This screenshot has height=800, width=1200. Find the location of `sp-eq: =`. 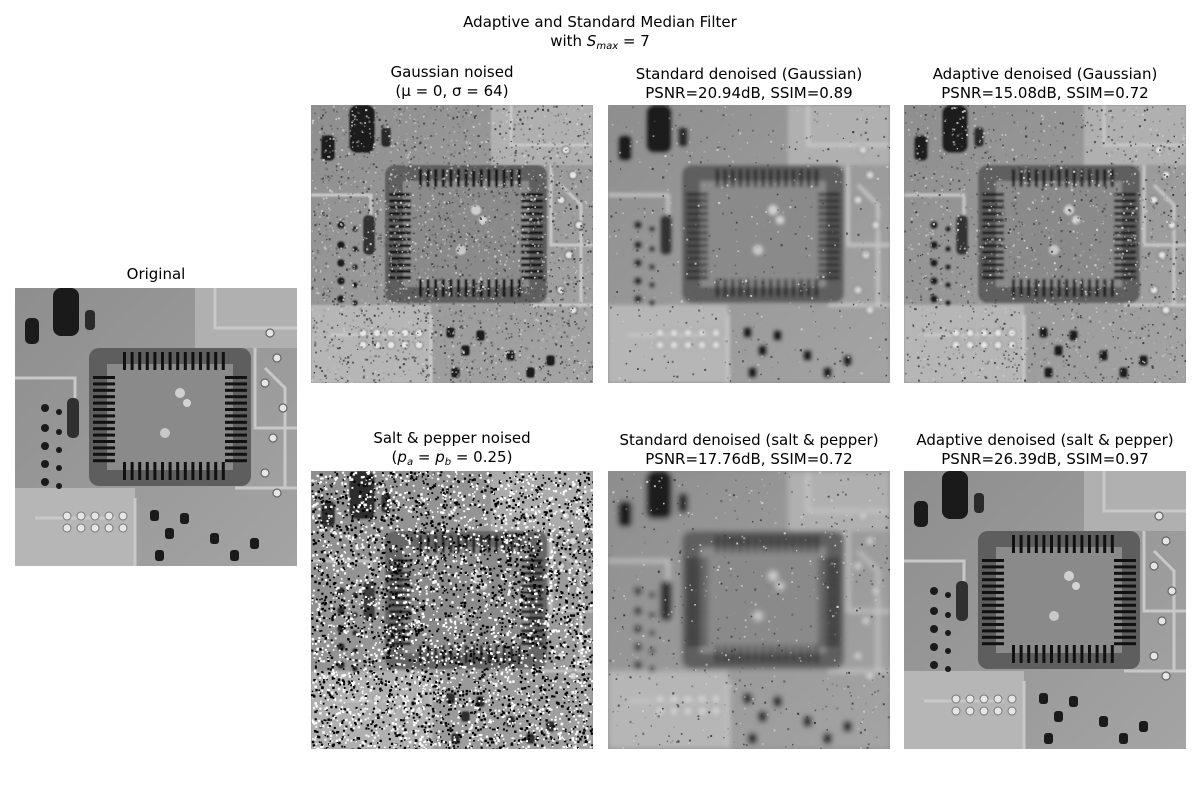

sp-eq: = is located at coordinates (424, 457).